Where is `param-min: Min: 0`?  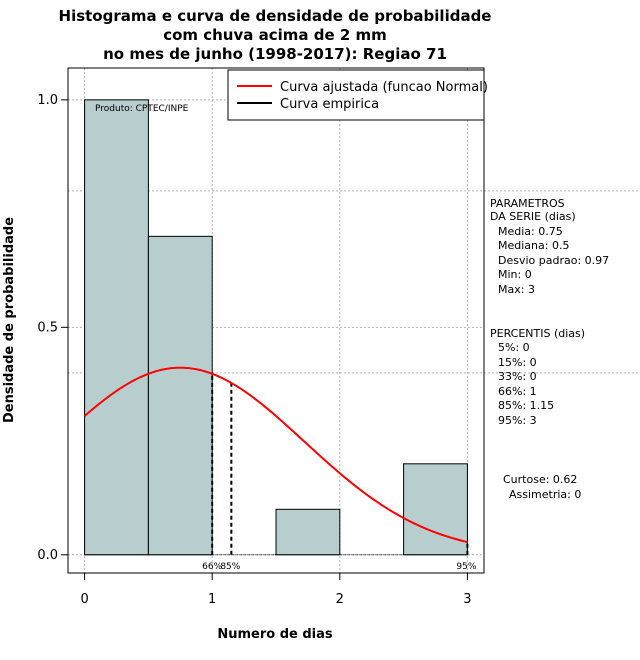 param-min: Min: 0 is located at coordinates (515, 274).